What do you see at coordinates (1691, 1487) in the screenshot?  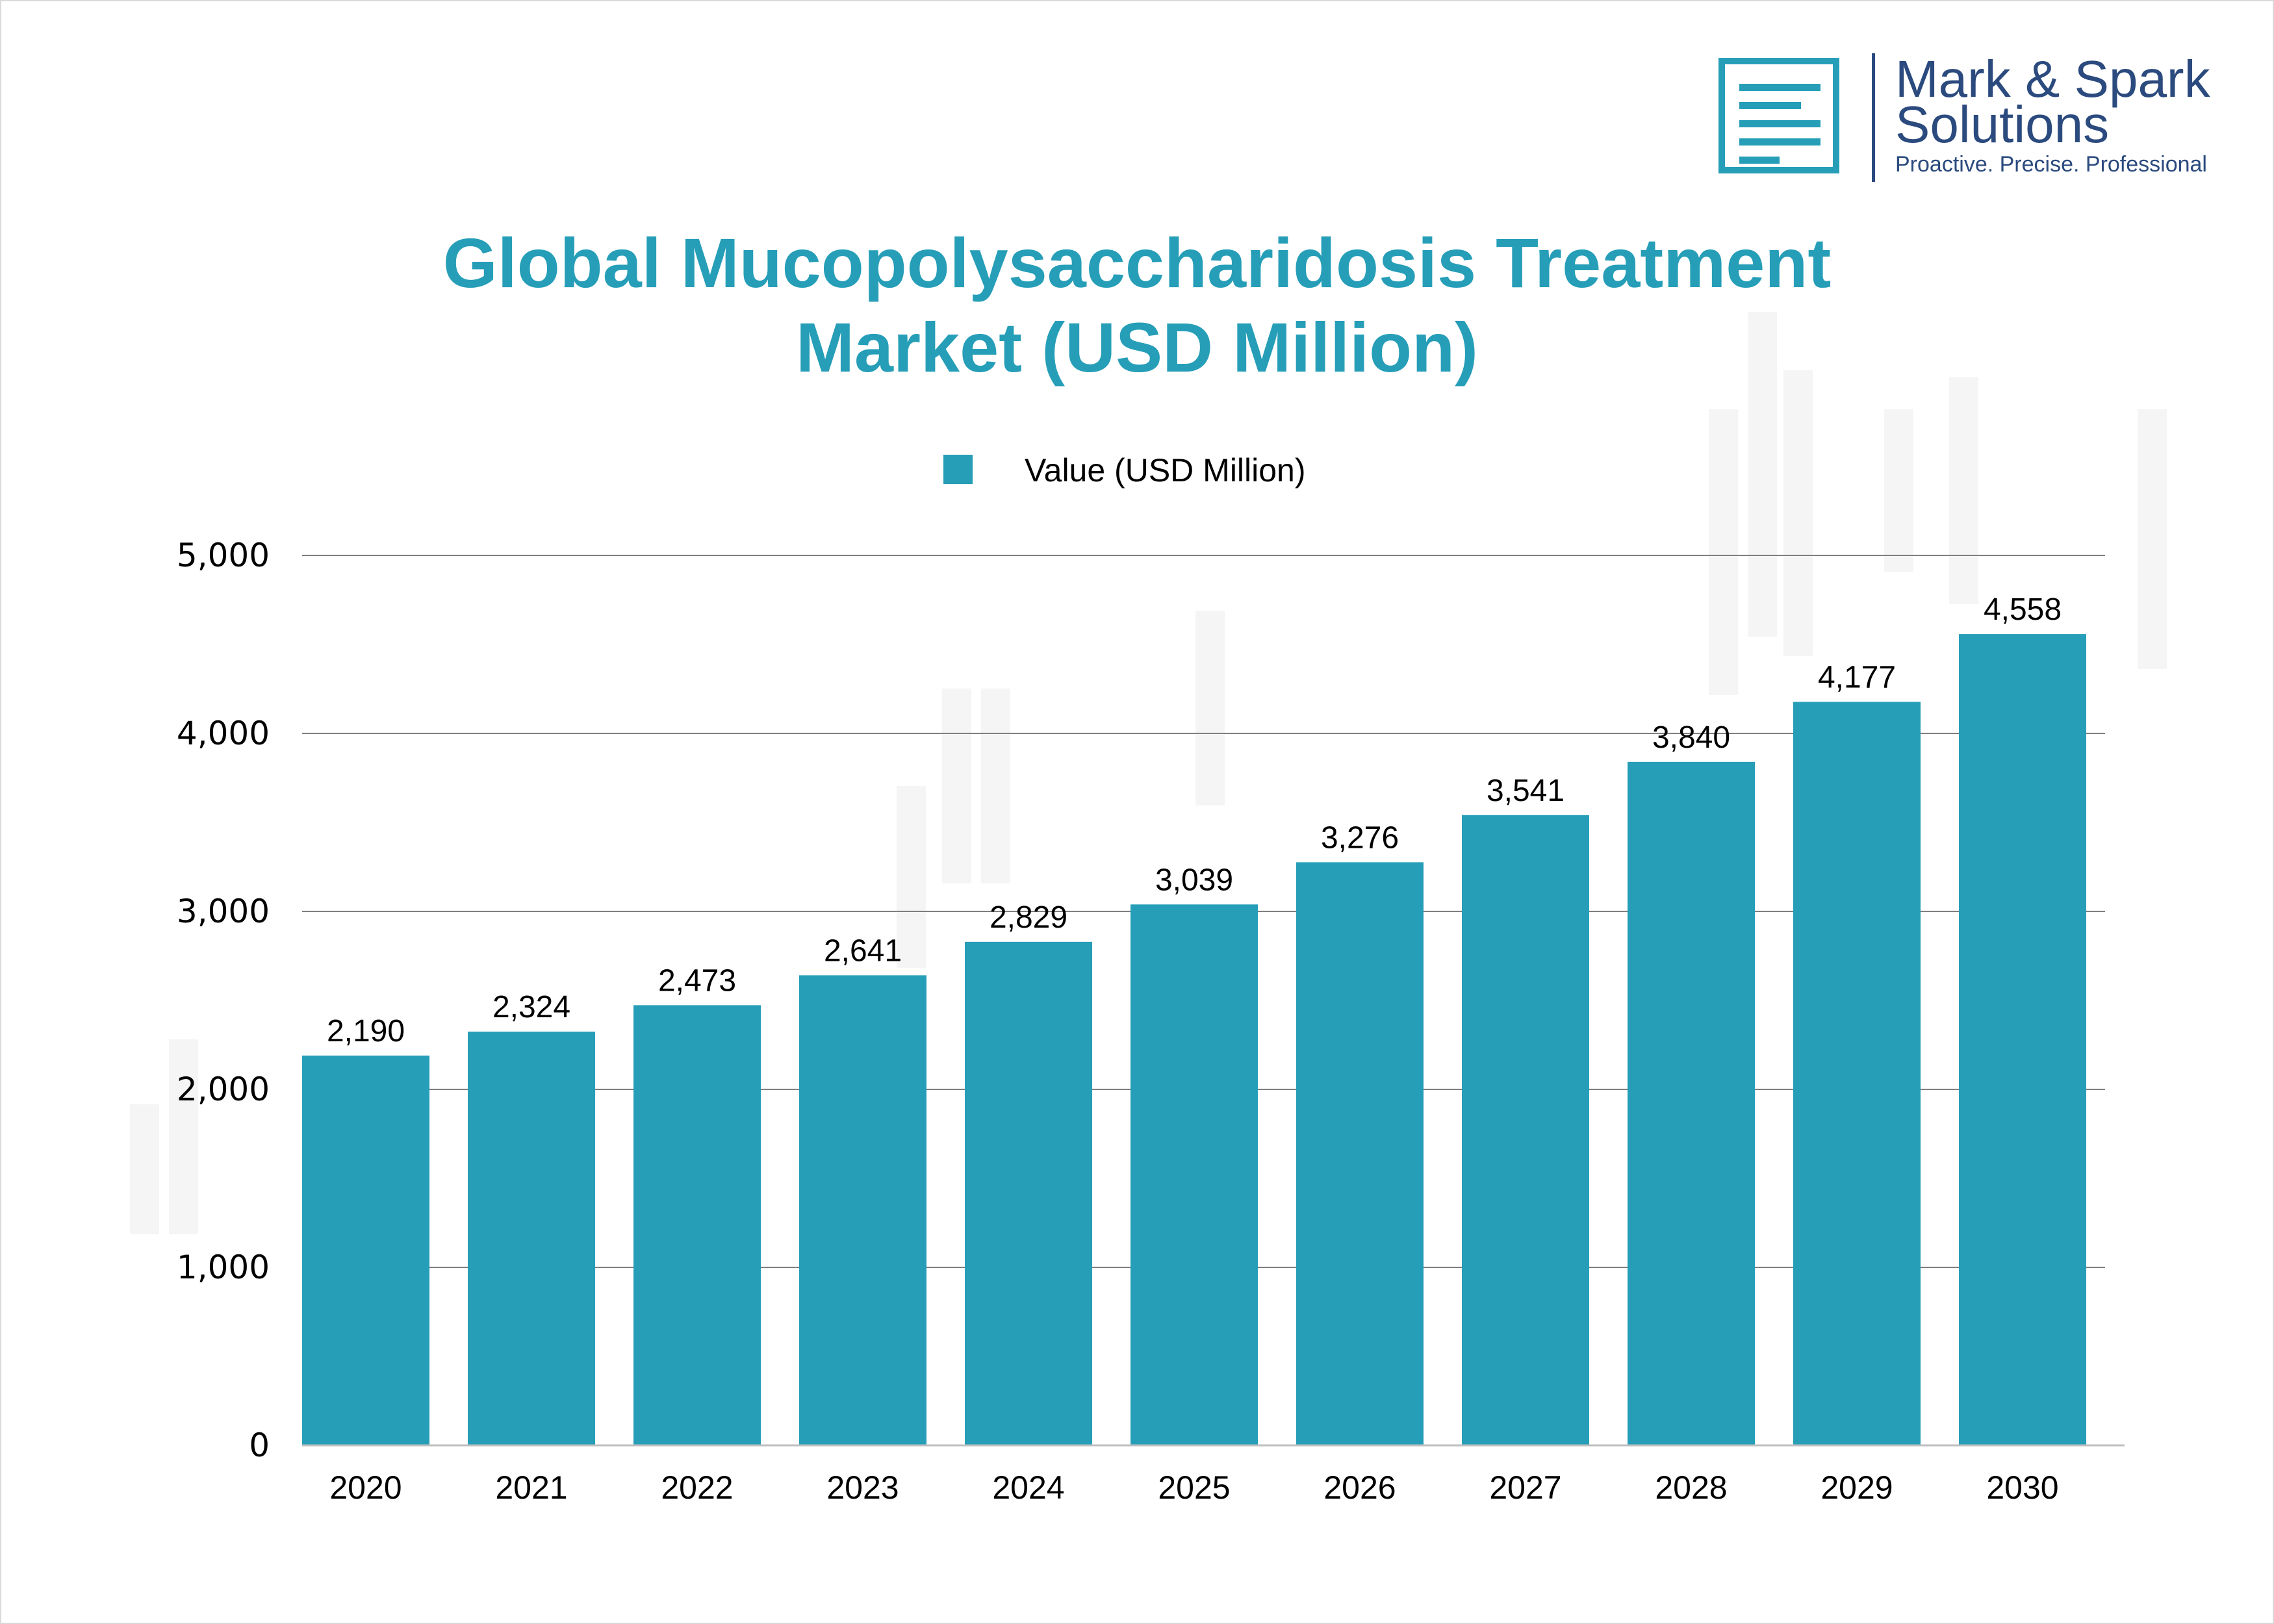 I see `x-tick-label: 2028` at bounding box center [1691, 1487].